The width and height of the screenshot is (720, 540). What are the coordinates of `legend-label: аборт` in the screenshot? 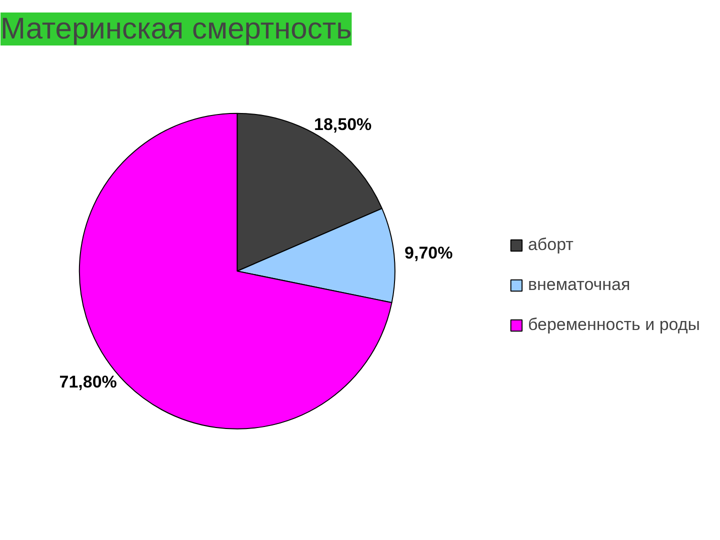 It's located at (551, 245).